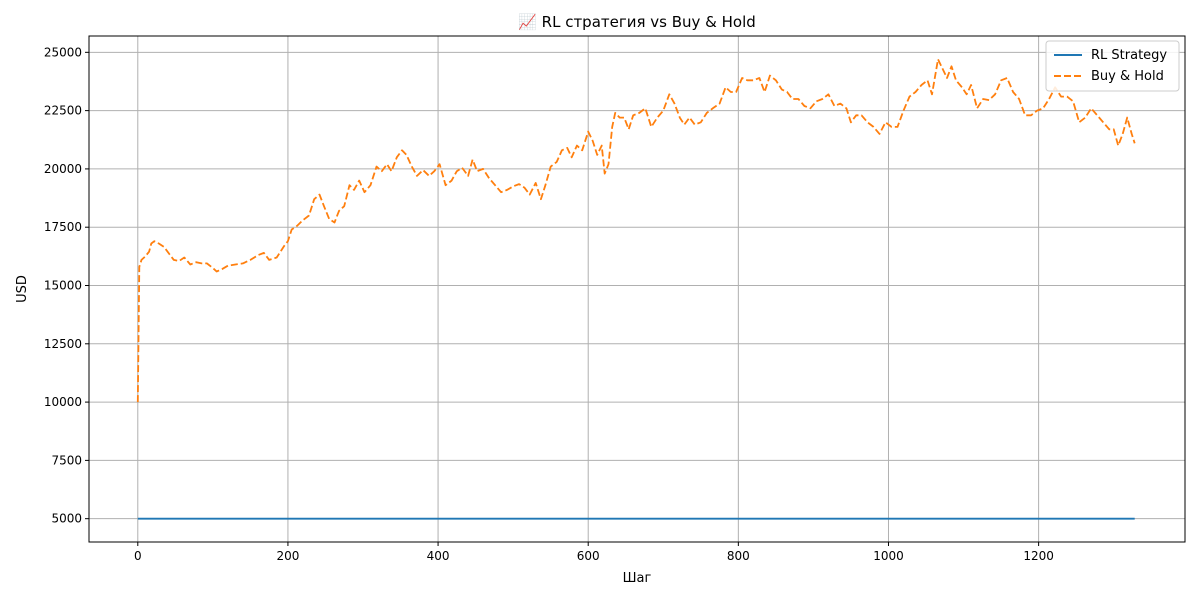 Image resolution: width=1200 pixels, height=604 pixels. I want to click on y-tick-label: 25000, so click(63, 52).